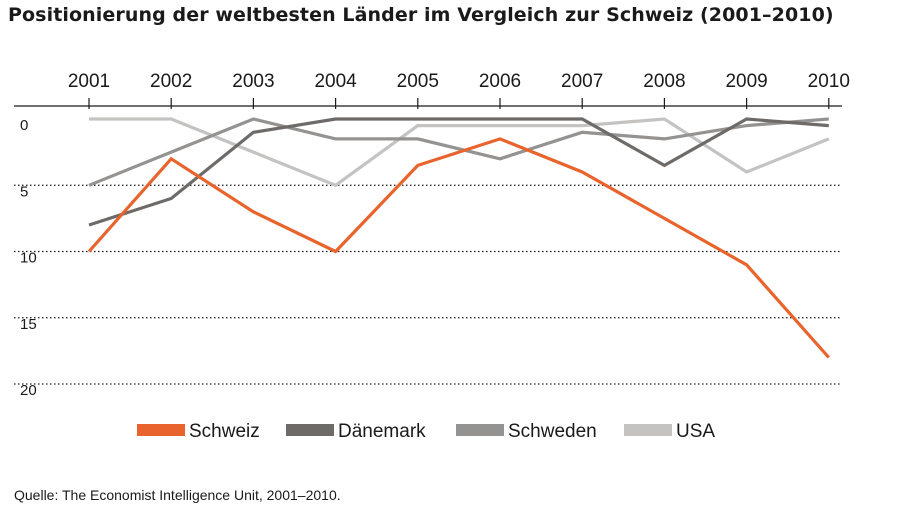 The width and height of the screenshot is (902, 511). Describe the element at coordinates (24, 125) in the screenshot. I see `y-tick-label: 0` at that location.